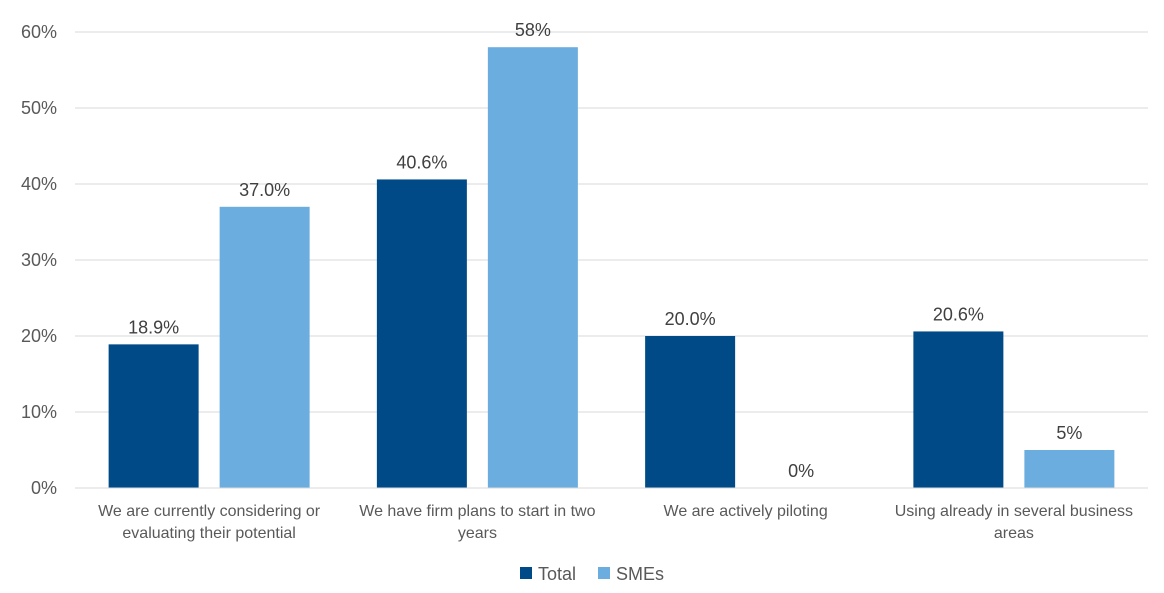 The height and width of the screenshot is (593, 1164). I want to click on y-tick-label: 30%, so click(39, 260).